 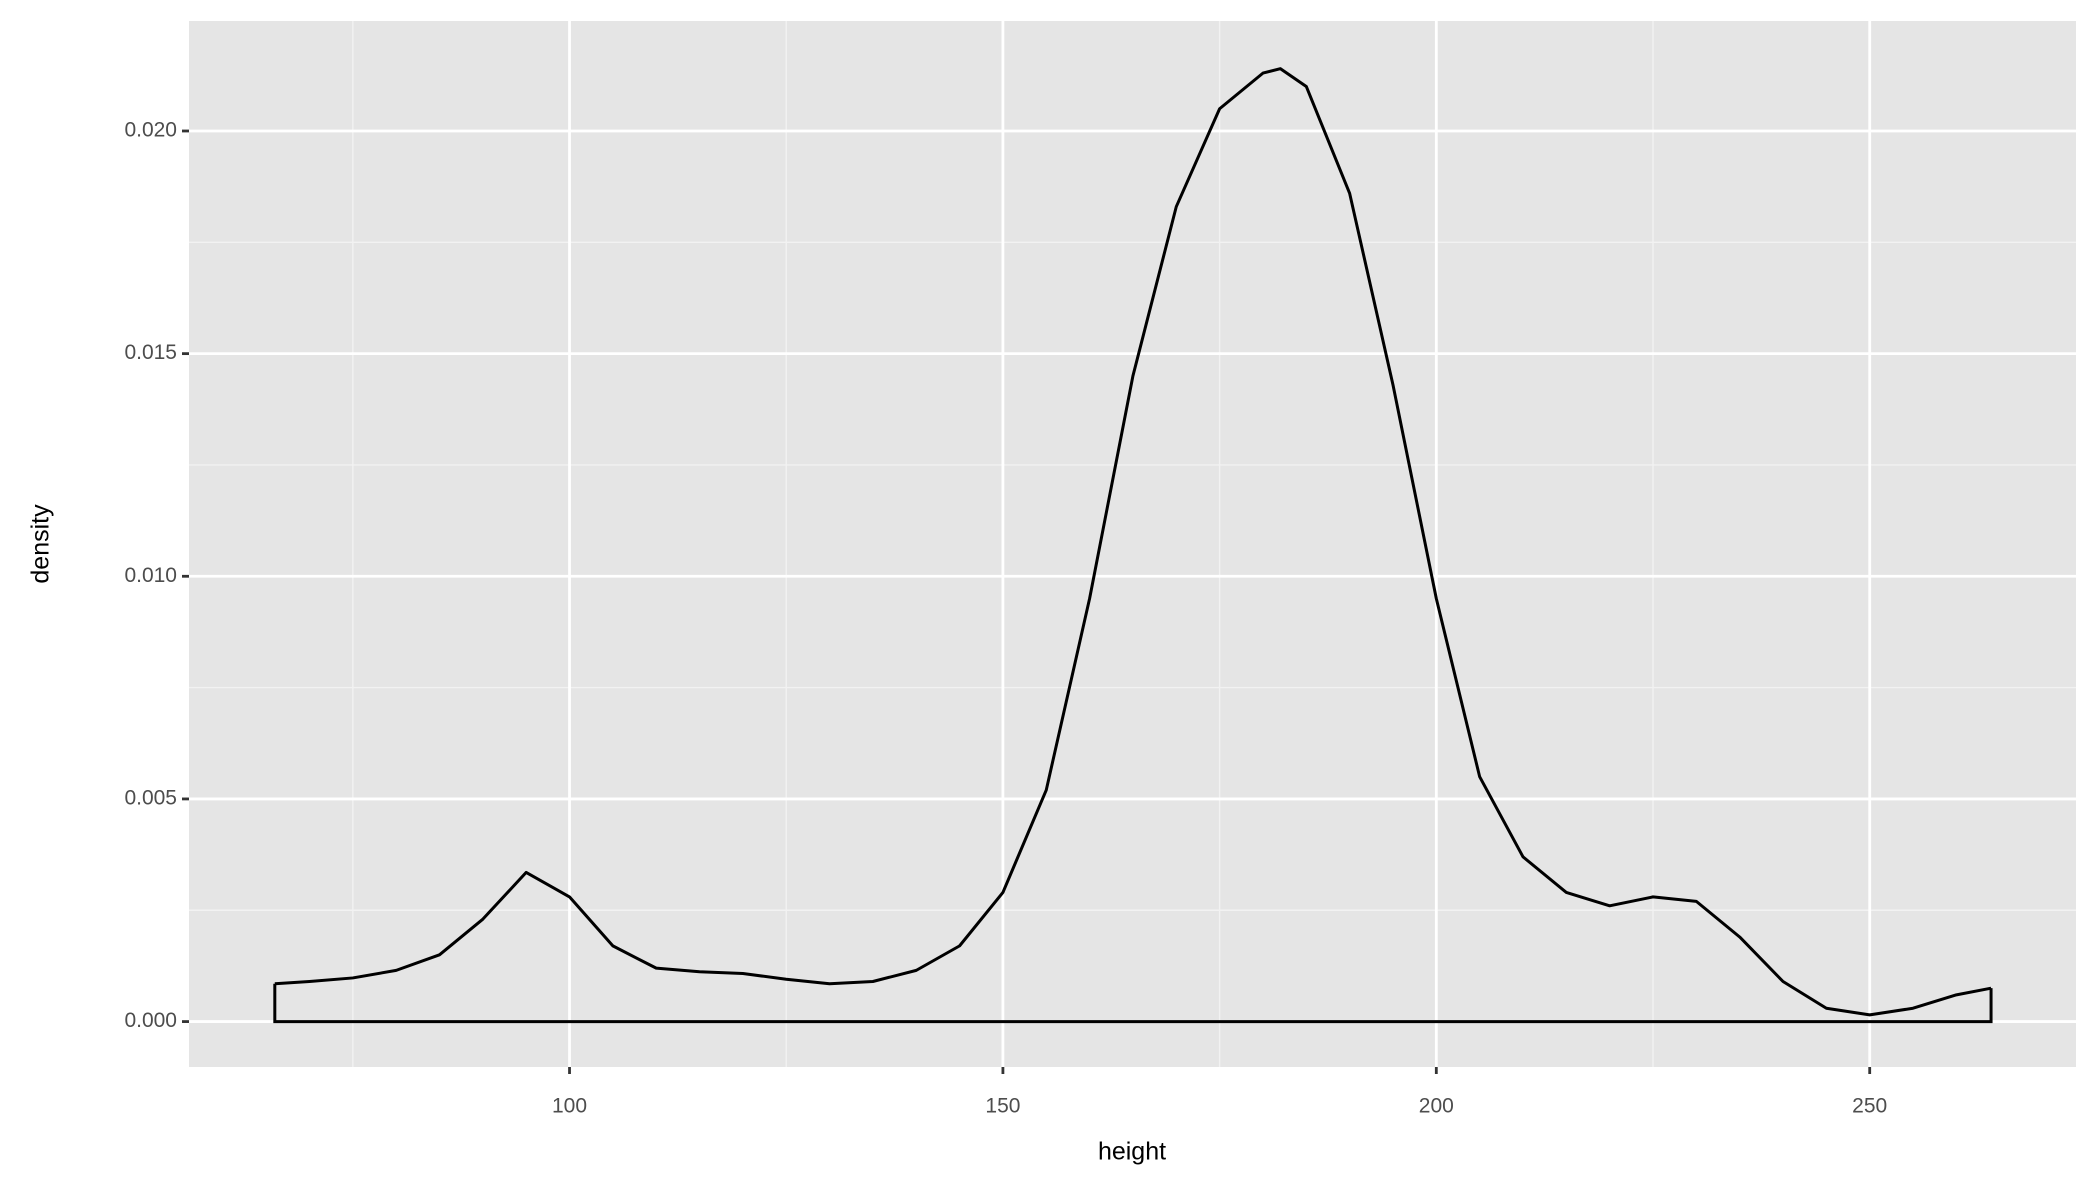 I want to click on y-tick-label: 0.015, so click(x=150, y=352).